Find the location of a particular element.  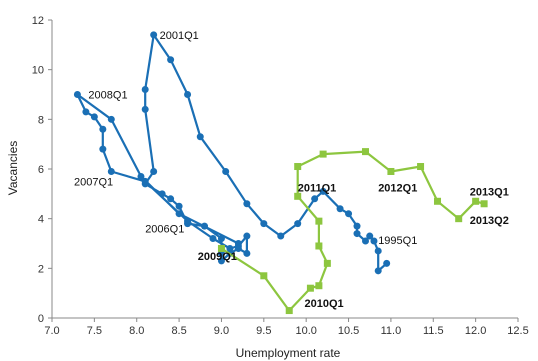

y-tick-label: 8 is located at coordinates (41, 120).